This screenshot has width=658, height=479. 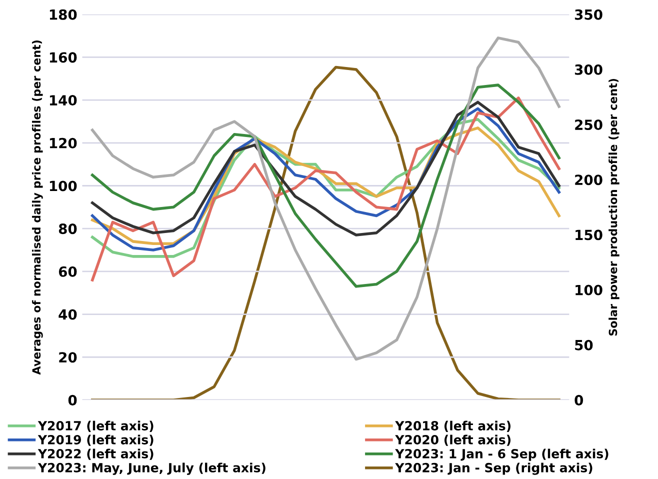 What do you see at coordinates (37, 207) in the screenshot?
I see `y-axis-title: Averages of normalised daily price profiles (per cent)` at bounding box center [37, 207].